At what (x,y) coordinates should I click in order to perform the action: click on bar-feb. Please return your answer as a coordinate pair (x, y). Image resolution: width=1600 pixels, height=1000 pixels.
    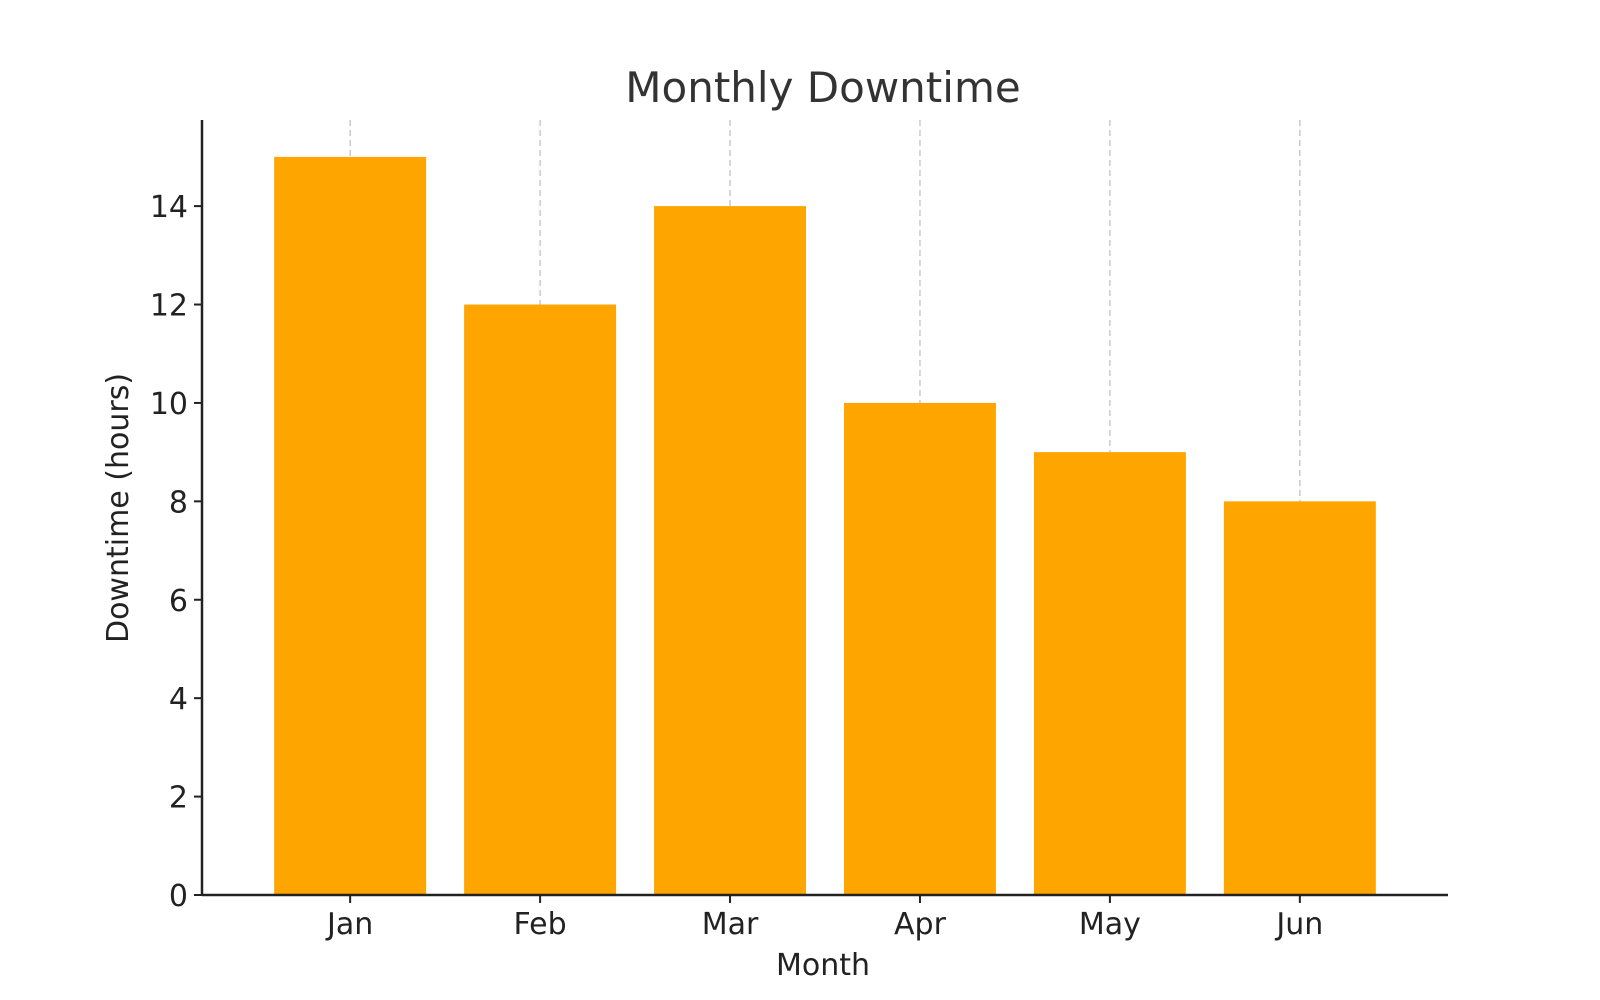
    Looking at the image, I should click on (540, 599).